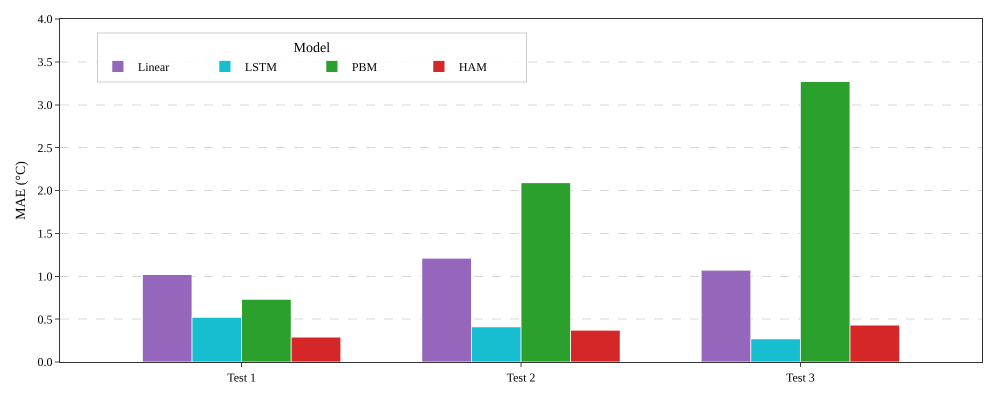 The height and width of the screenshot is (399, 997). I want to click on legend-title: Model, so click(312, 48).